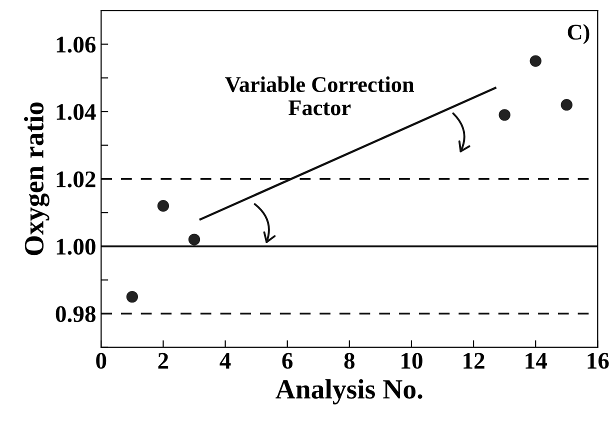  What do you see at coordinates (76, 314) in the screenshot?
I see `y-tick-label: 0.98` at bounding box center [76, 314].